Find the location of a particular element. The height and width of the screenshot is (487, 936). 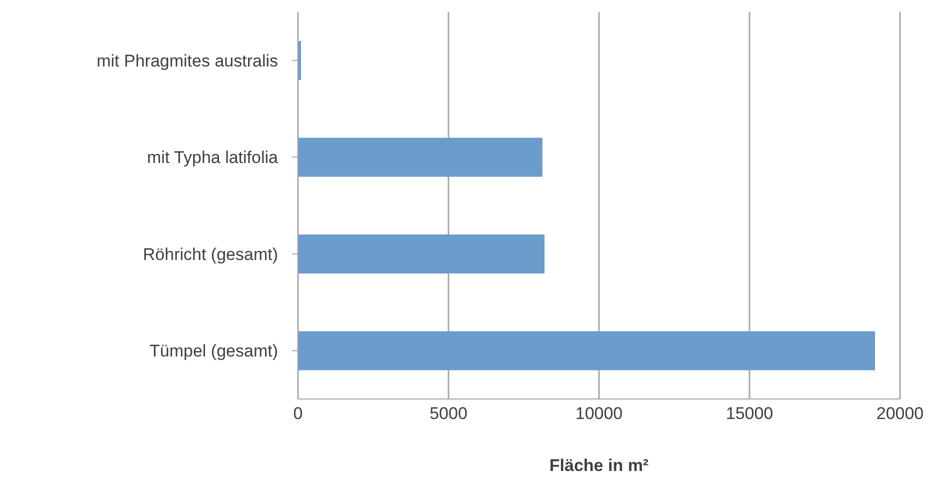

y-tick-label: mit Typha latifolia is located at coordinates (212, 158).